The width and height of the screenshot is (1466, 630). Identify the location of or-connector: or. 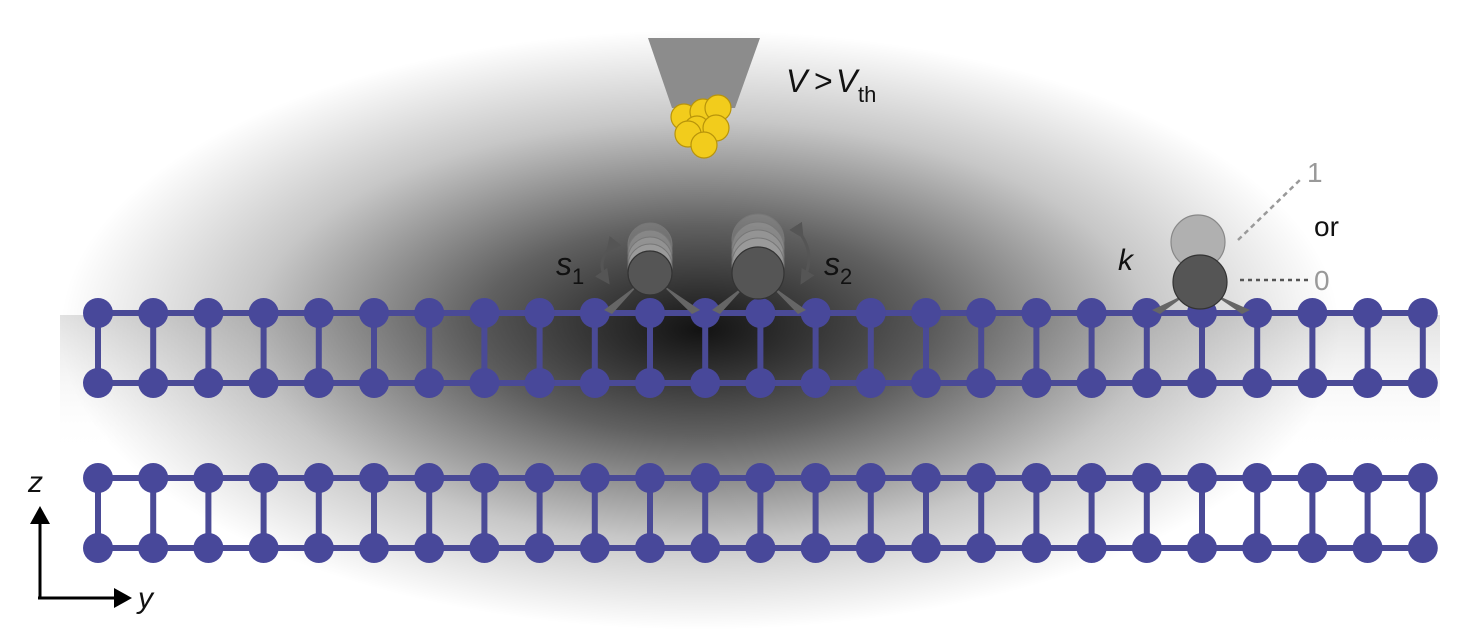
(1326, 226).